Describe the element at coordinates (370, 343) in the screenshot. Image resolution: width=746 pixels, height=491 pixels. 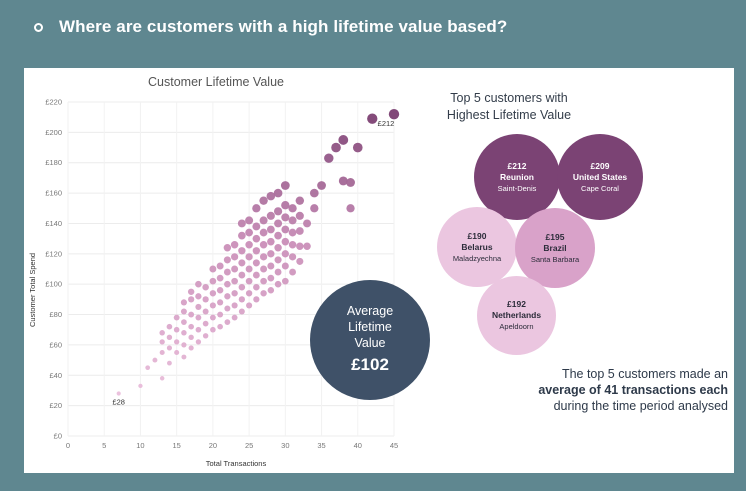
I see `average-label-line3: Value` at that location.